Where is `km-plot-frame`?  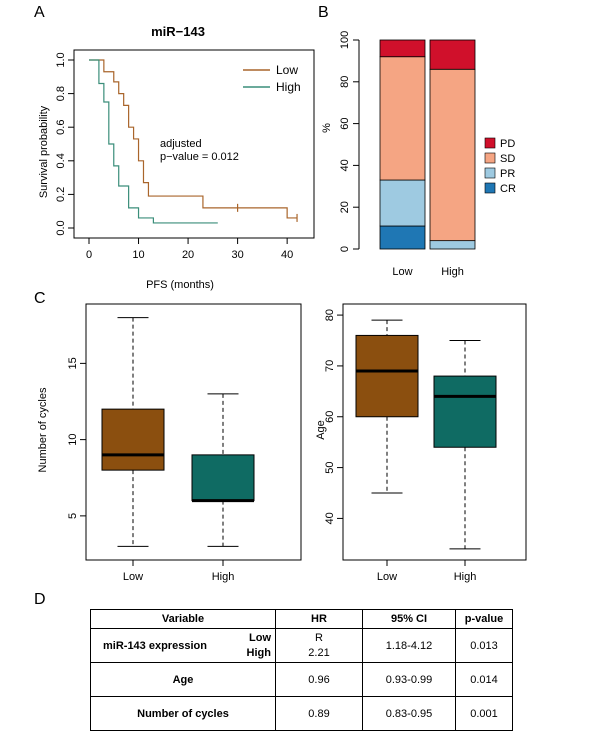
km-plot-frame is located at coordinates (194, 144).